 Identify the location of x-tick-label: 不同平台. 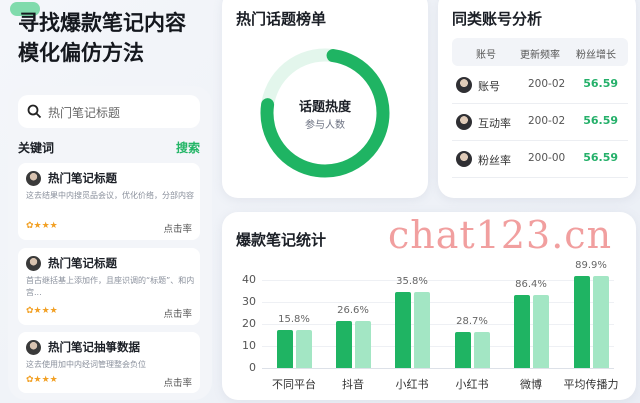
(294, 384).